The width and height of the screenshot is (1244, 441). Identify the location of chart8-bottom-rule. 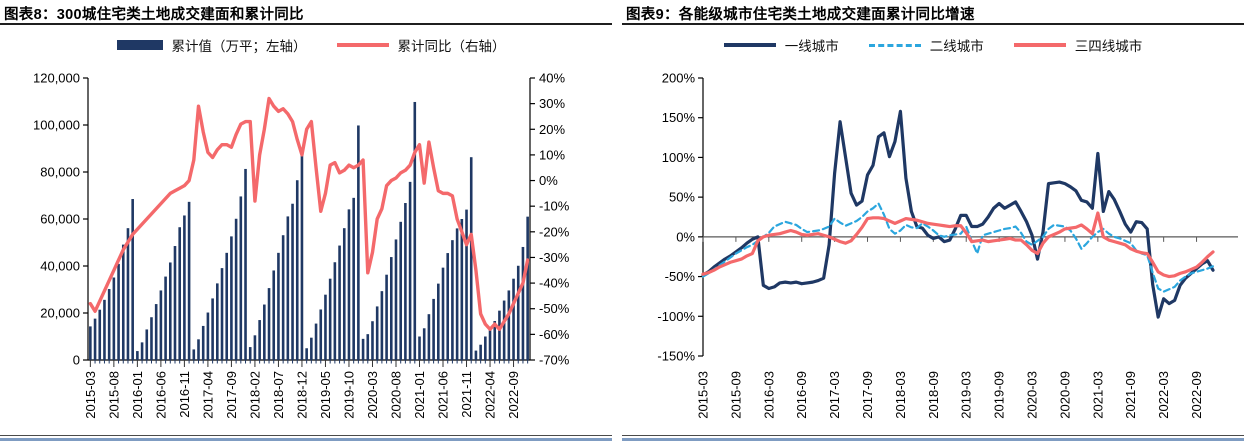
(306, 438).